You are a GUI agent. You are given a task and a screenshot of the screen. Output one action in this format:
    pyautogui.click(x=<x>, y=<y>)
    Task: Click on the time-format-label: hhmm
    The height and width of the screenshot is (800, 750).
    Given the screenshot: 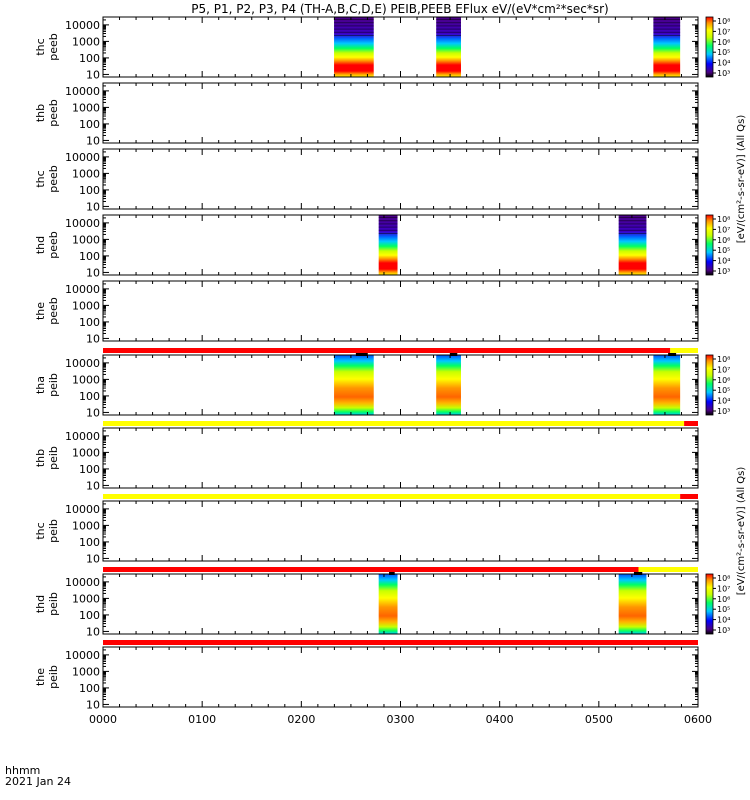 What is the action you would take?
    pyautogui.click(x=22, y=770)
    